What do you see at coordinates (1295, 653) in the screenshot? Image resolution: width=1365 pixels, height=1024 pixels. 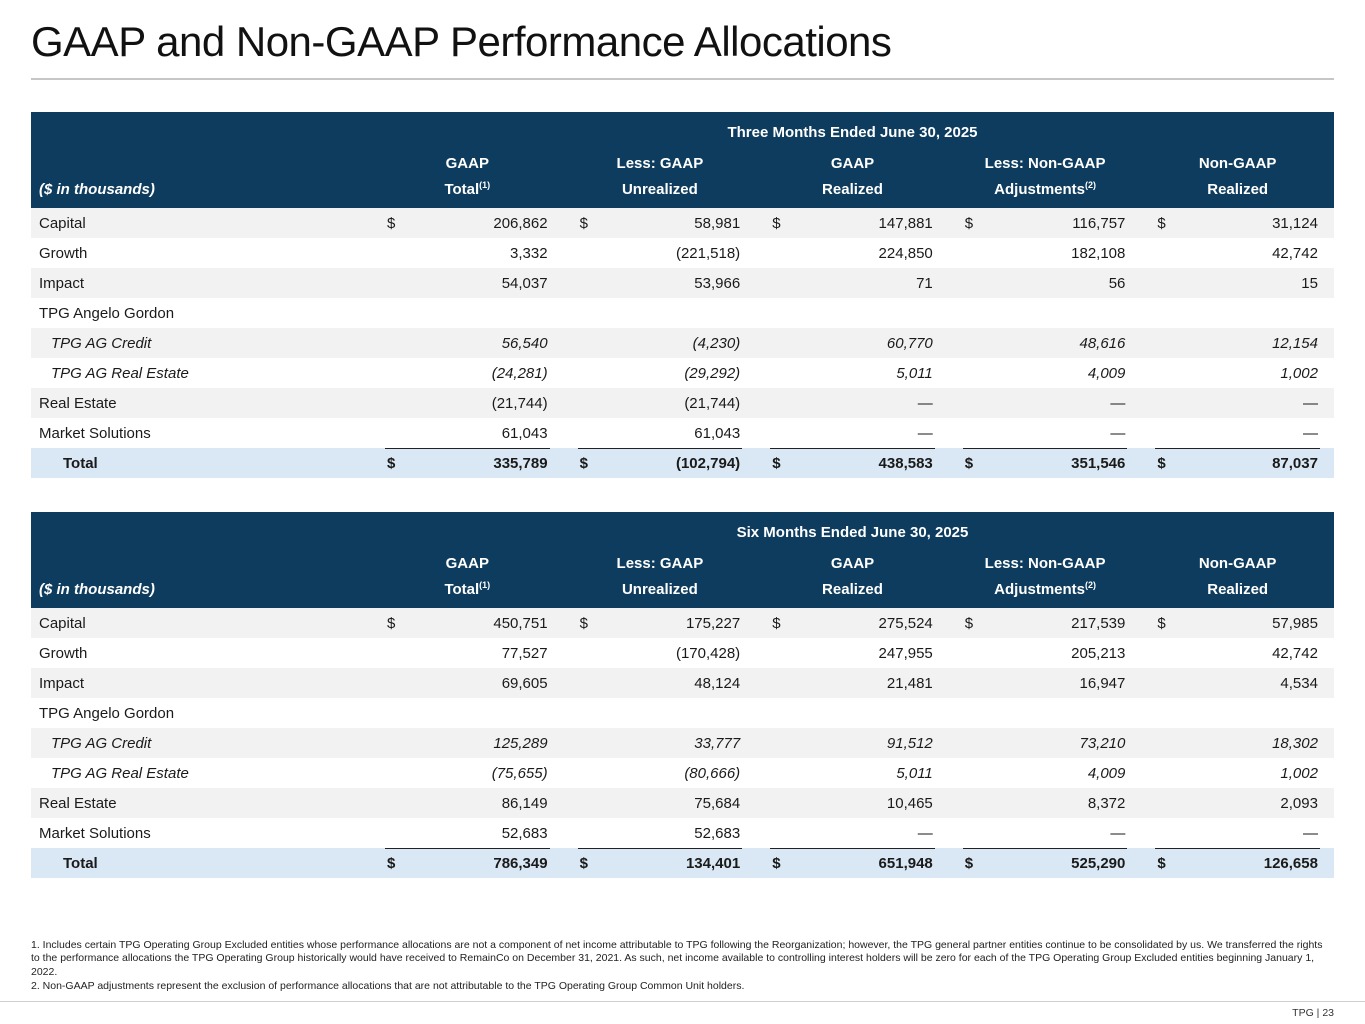 I see `cell-value: 42,742` at bounding box center [1295, 653].